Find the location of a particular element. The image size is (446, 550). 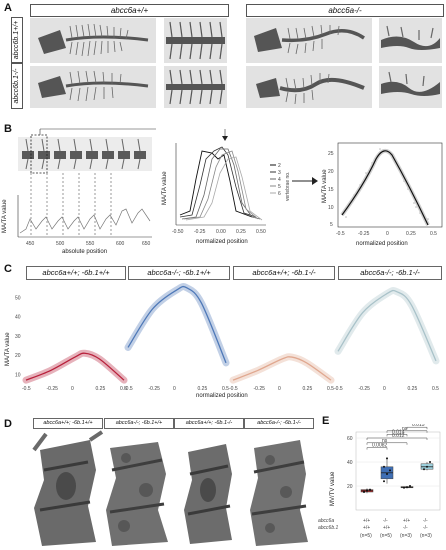

c-ytick: 40 is located at coordinates (18, 318).